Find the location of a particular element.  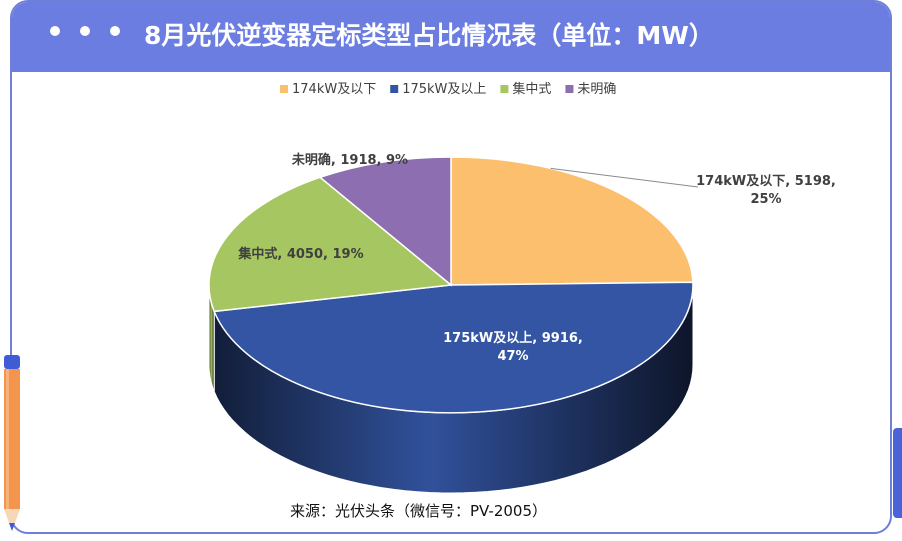

legend-label-0: 174kW及以下 is located at coordinates (334, 89).